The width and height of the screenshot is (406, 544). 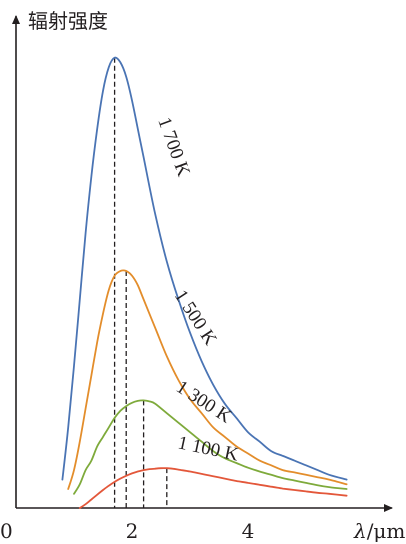 I want to click on x-axis-label-unit: /μm, so click(x=386, y=531).